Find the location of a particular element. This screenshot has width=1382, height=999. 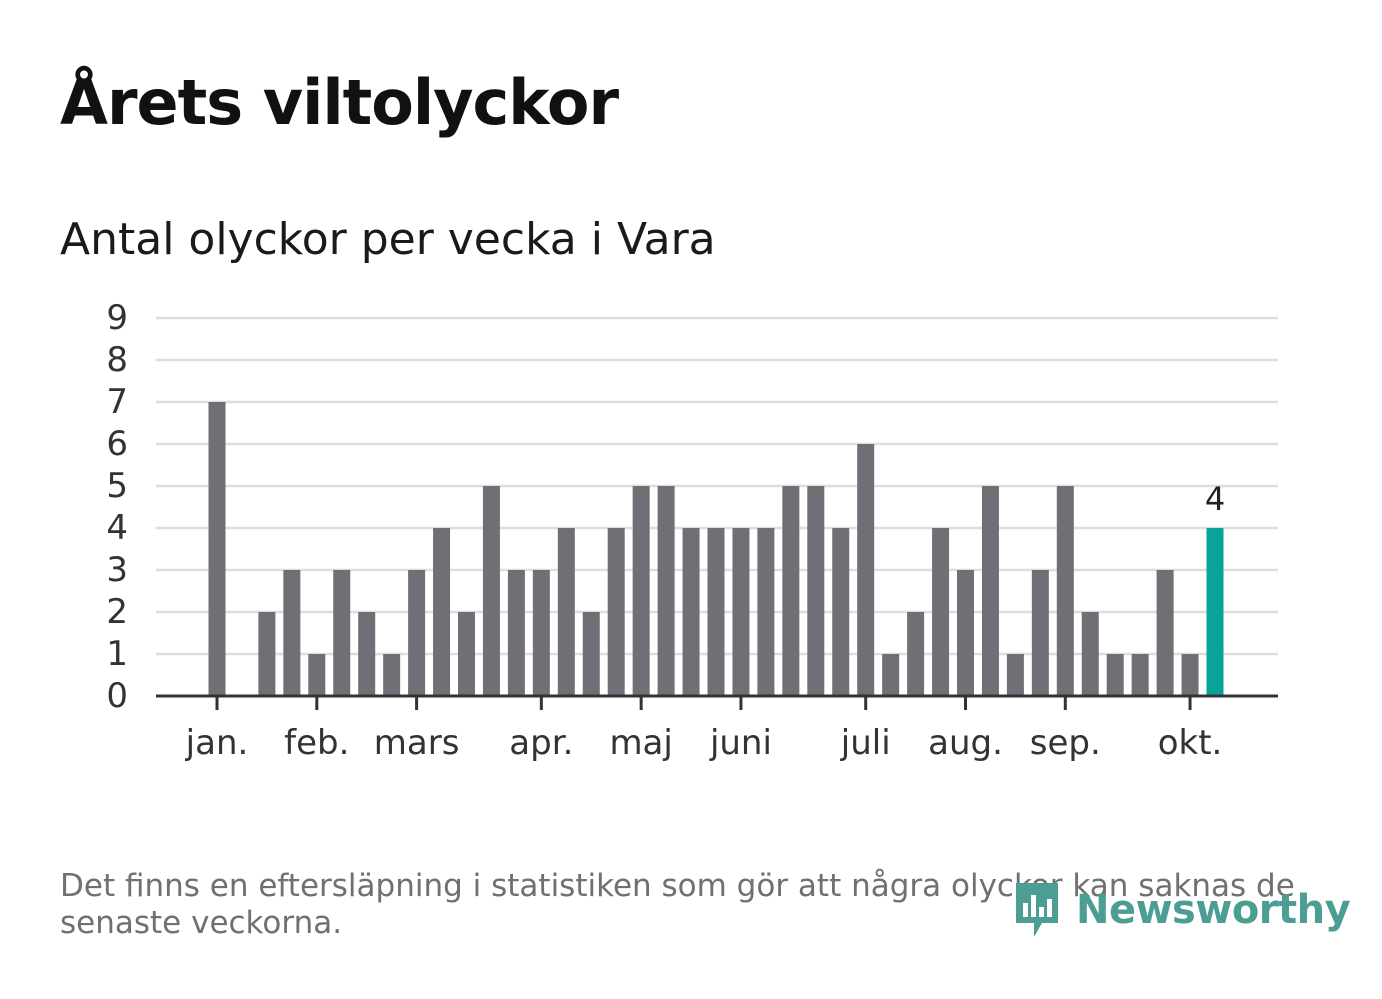

y-tick-label: 4 is located at coordinates (117, 528).